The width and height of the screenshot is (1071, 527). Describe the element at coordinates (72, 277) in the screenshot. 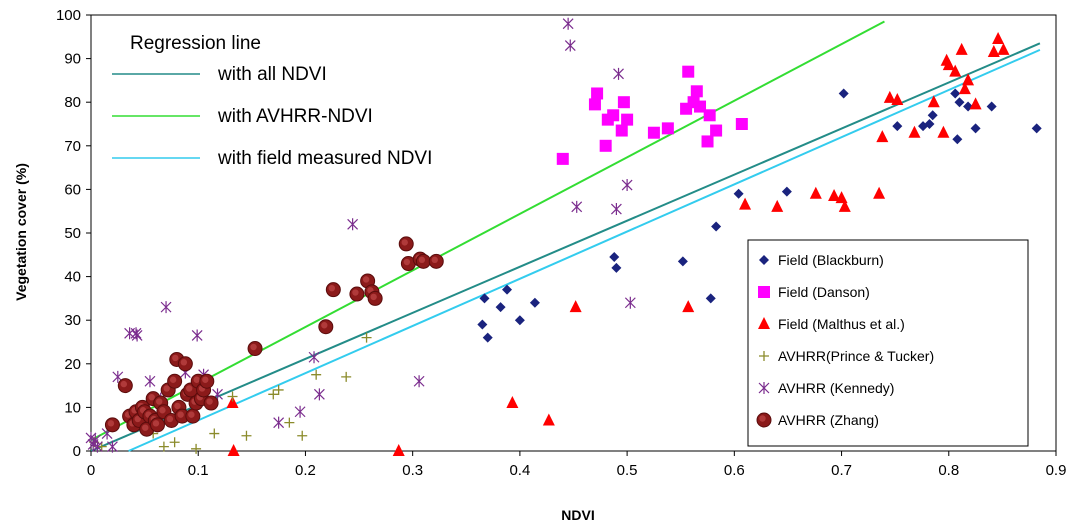

I see `y-tick-label: 40` at that location.